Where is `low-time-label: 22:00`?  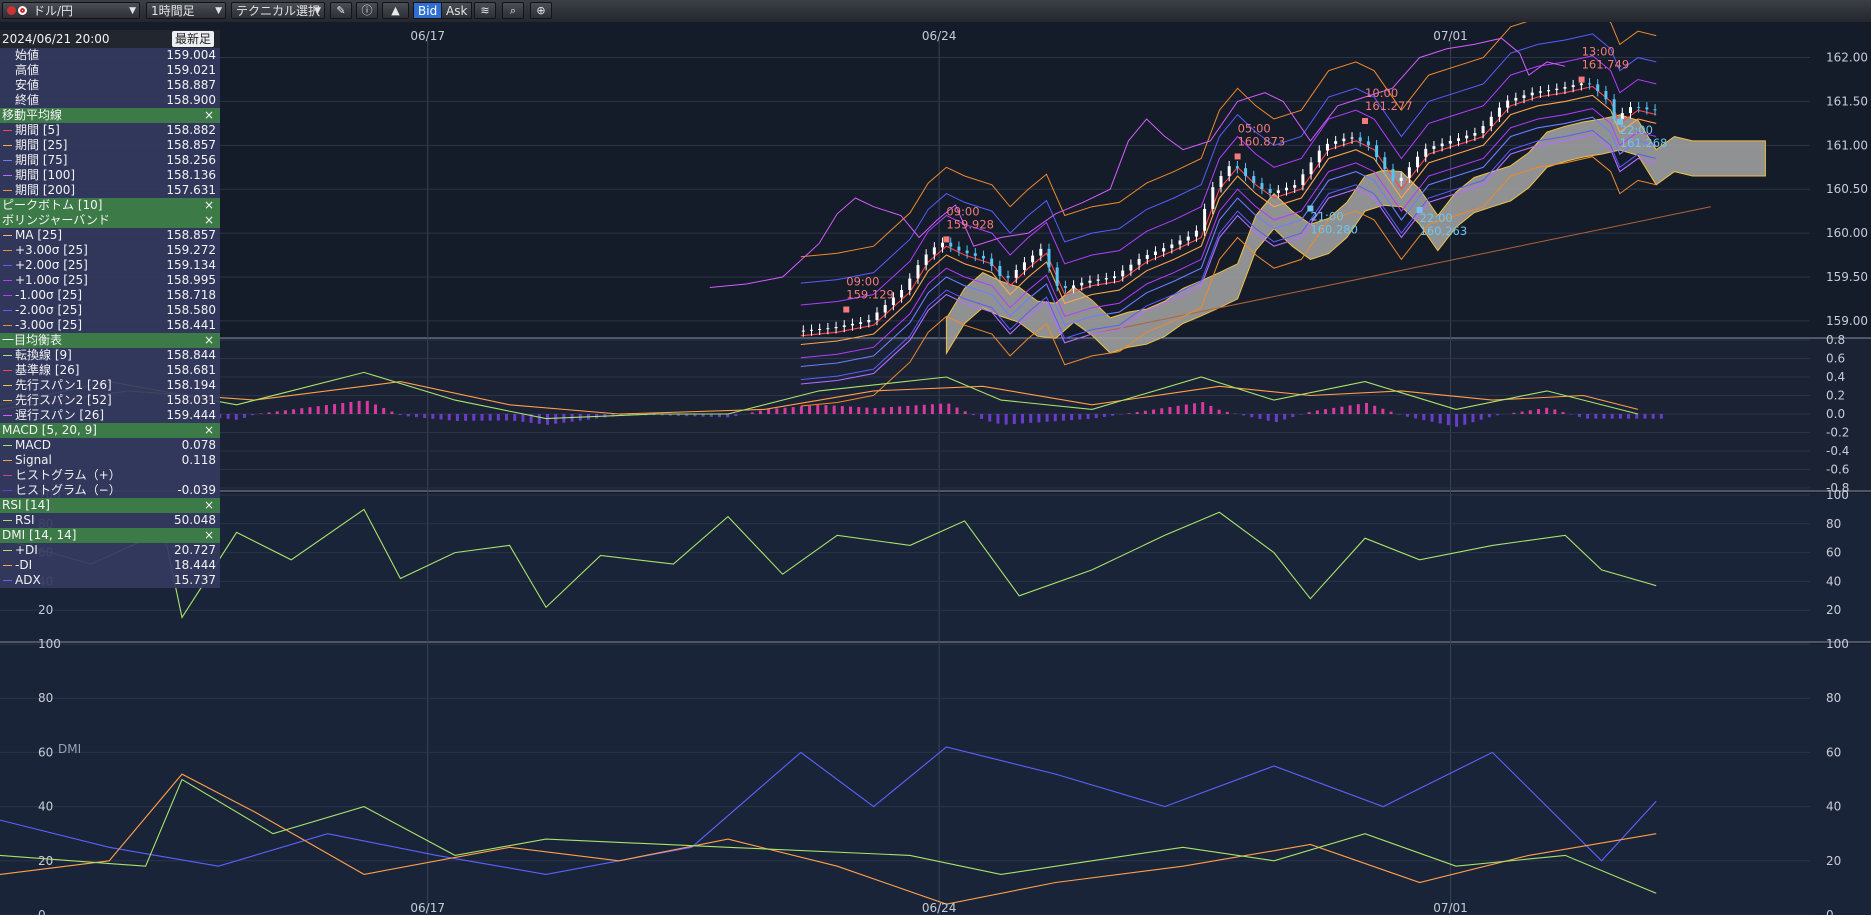
low-time-label: 22:00 is located at coordinates (1636, 130).